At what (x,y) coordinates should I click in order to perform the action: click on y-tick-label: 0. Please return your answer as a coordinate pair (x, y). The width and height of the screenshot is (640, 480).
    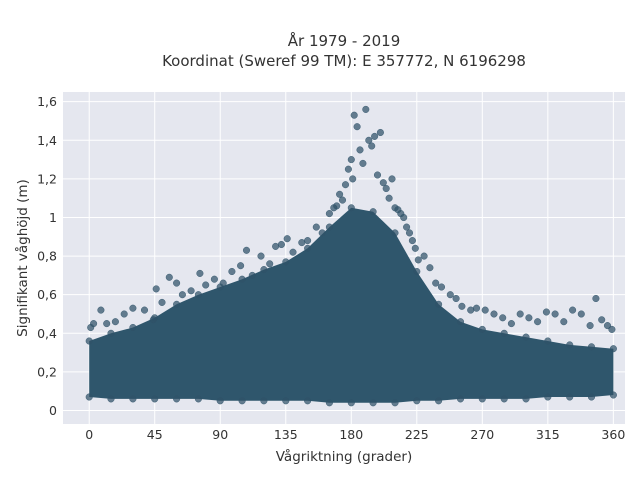
    Looking at the image, I should click on (53, 410).